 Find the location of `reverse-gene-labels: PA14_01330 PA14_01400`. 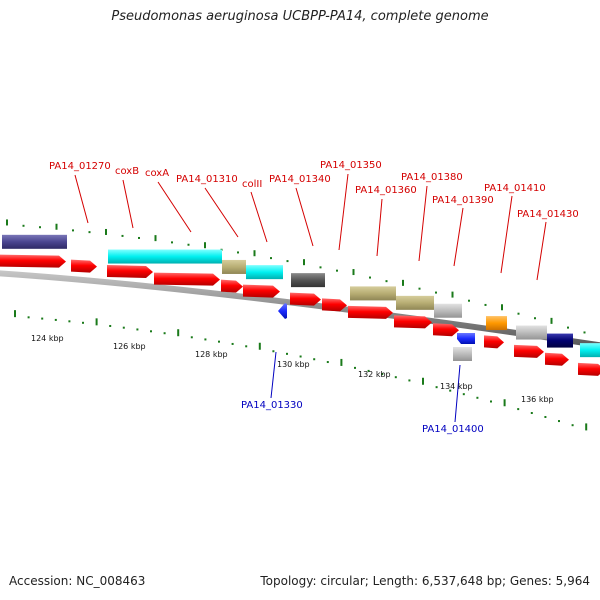

reverse-gene-labels: PA14_01330 PA14_01400 is located at coordinates (362, 417).